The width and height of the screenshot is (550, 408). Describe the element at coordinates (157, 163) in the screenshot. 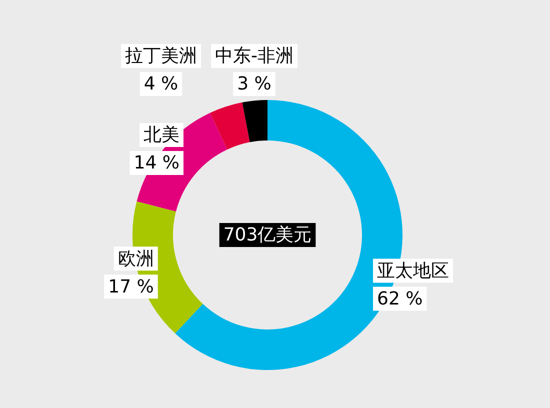

I see `data-label: 14 %` at that location.